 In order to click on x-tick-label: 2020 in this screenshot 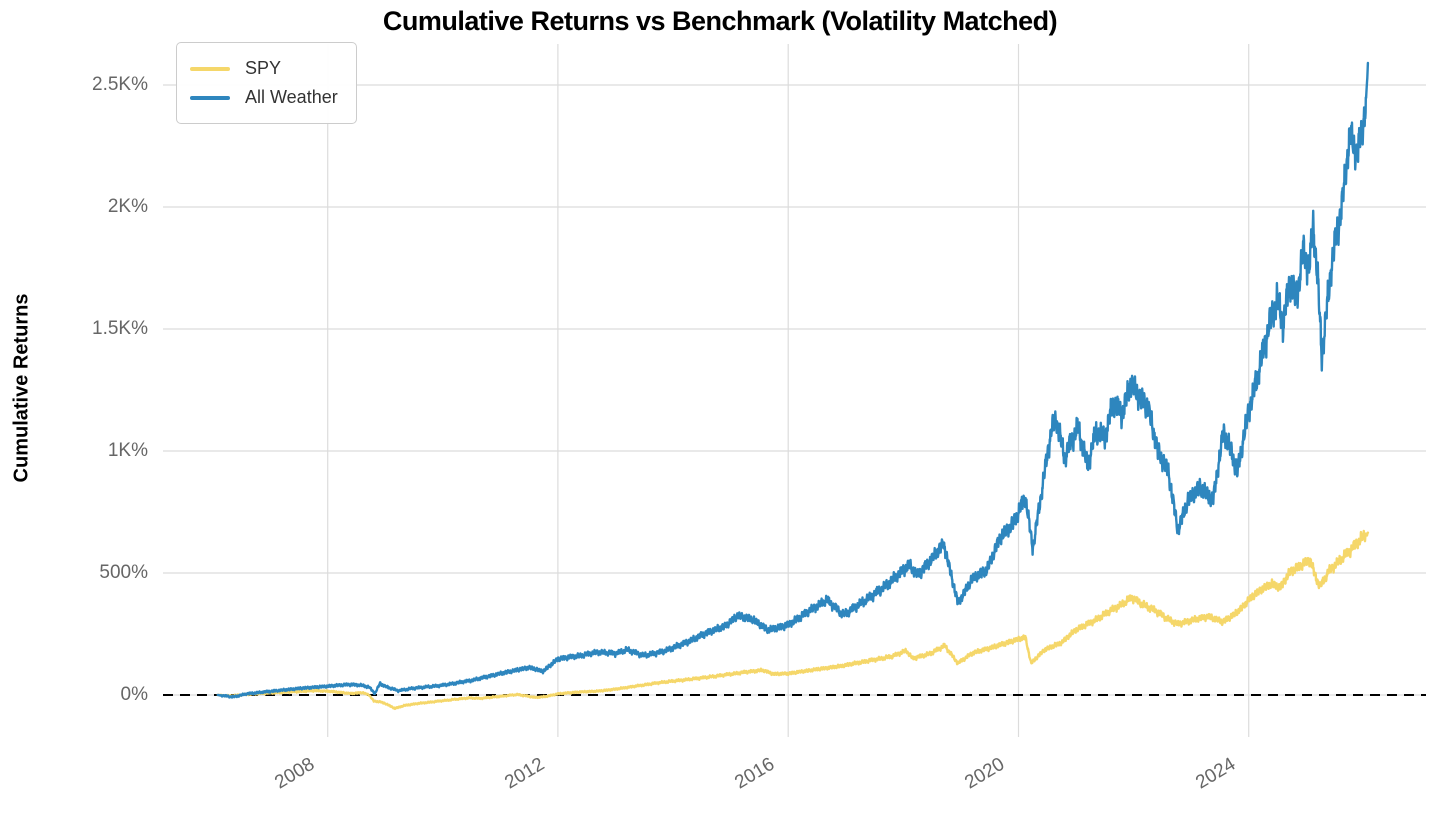, I will do `click(985, 773)`.